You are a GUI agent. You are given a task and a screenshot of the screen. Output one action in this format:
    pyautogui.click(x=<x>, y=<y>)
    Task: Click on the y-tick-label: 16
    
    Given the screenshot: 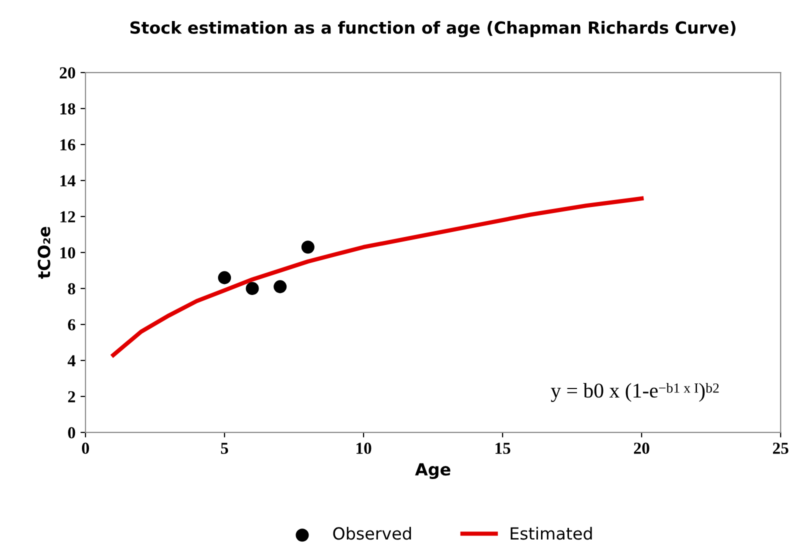 What is the action you would take?
    pyautogui.click(x=68, y=144)
    